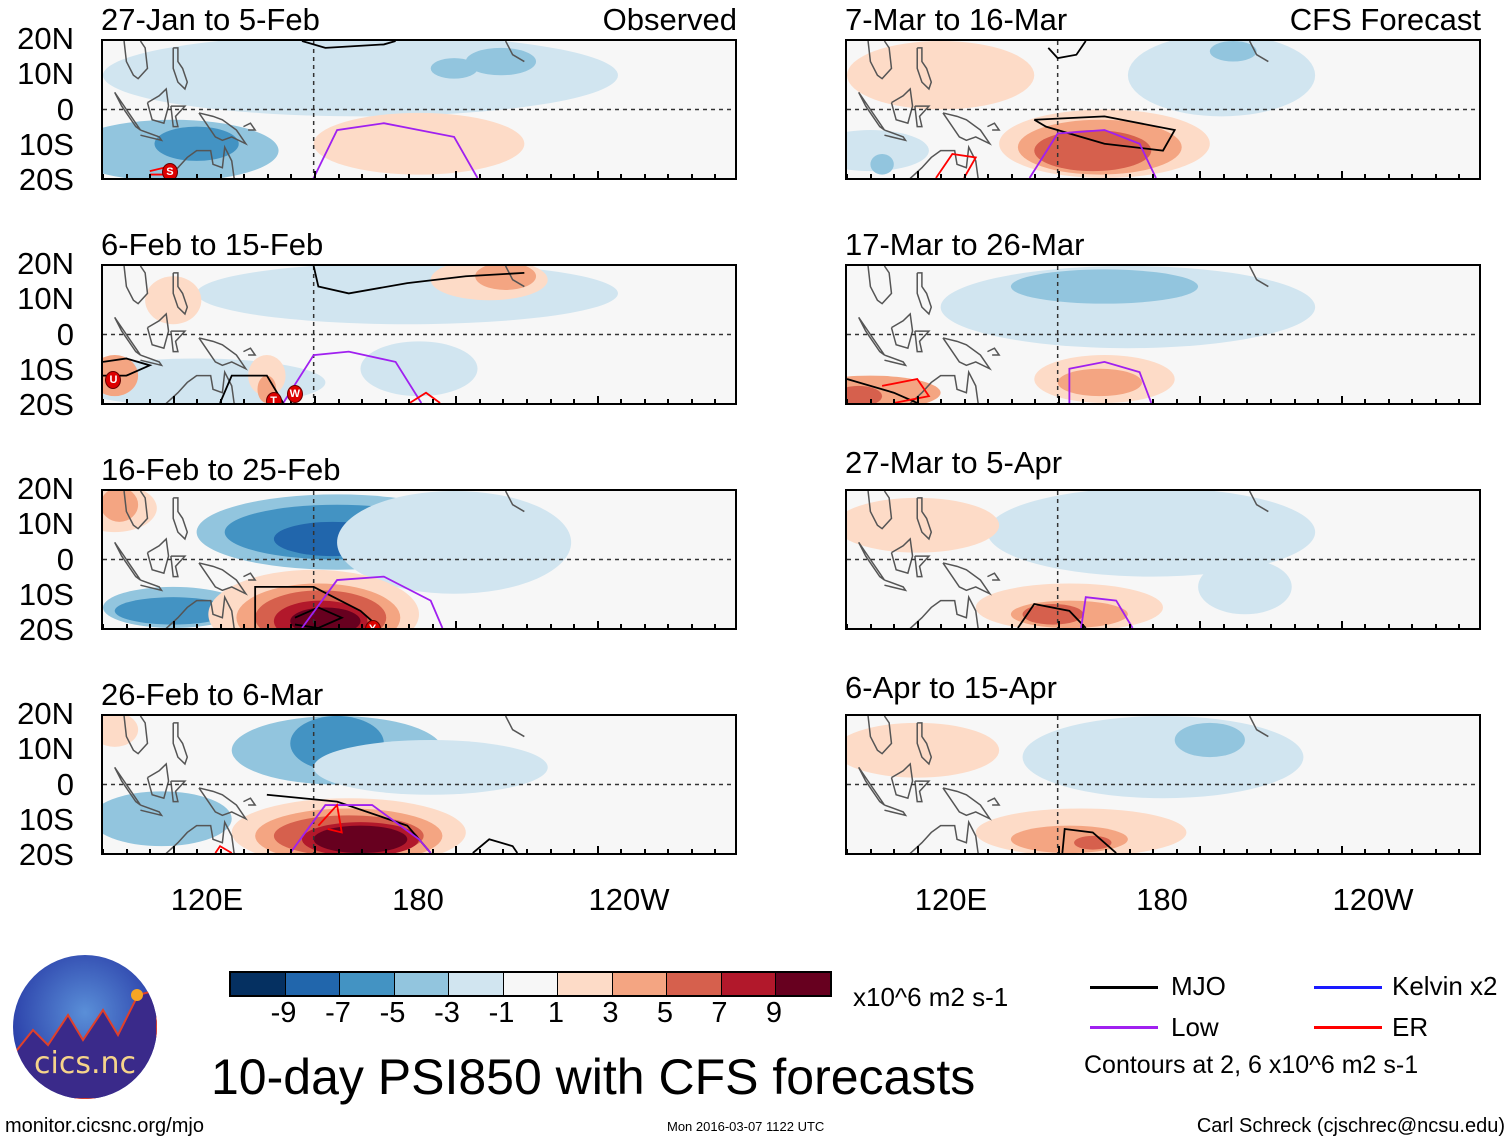  Describe the element at coordinates (104, 1126) in the screenshot. I see `source-url: monitor.cicsnc.org/mjo` at that location.